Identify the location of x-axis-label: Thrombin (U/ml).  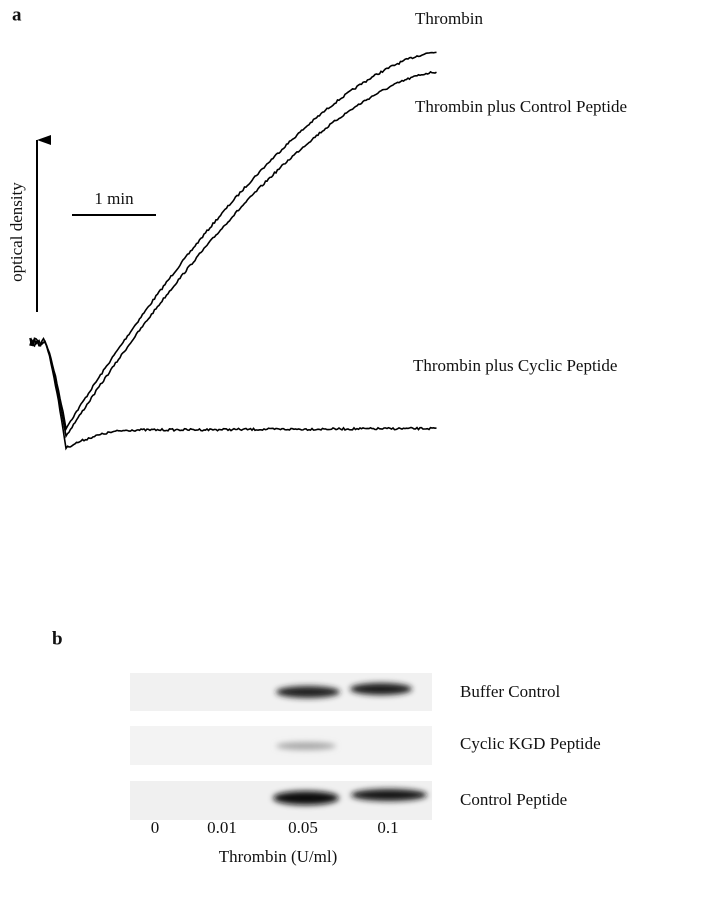
(278, 856).